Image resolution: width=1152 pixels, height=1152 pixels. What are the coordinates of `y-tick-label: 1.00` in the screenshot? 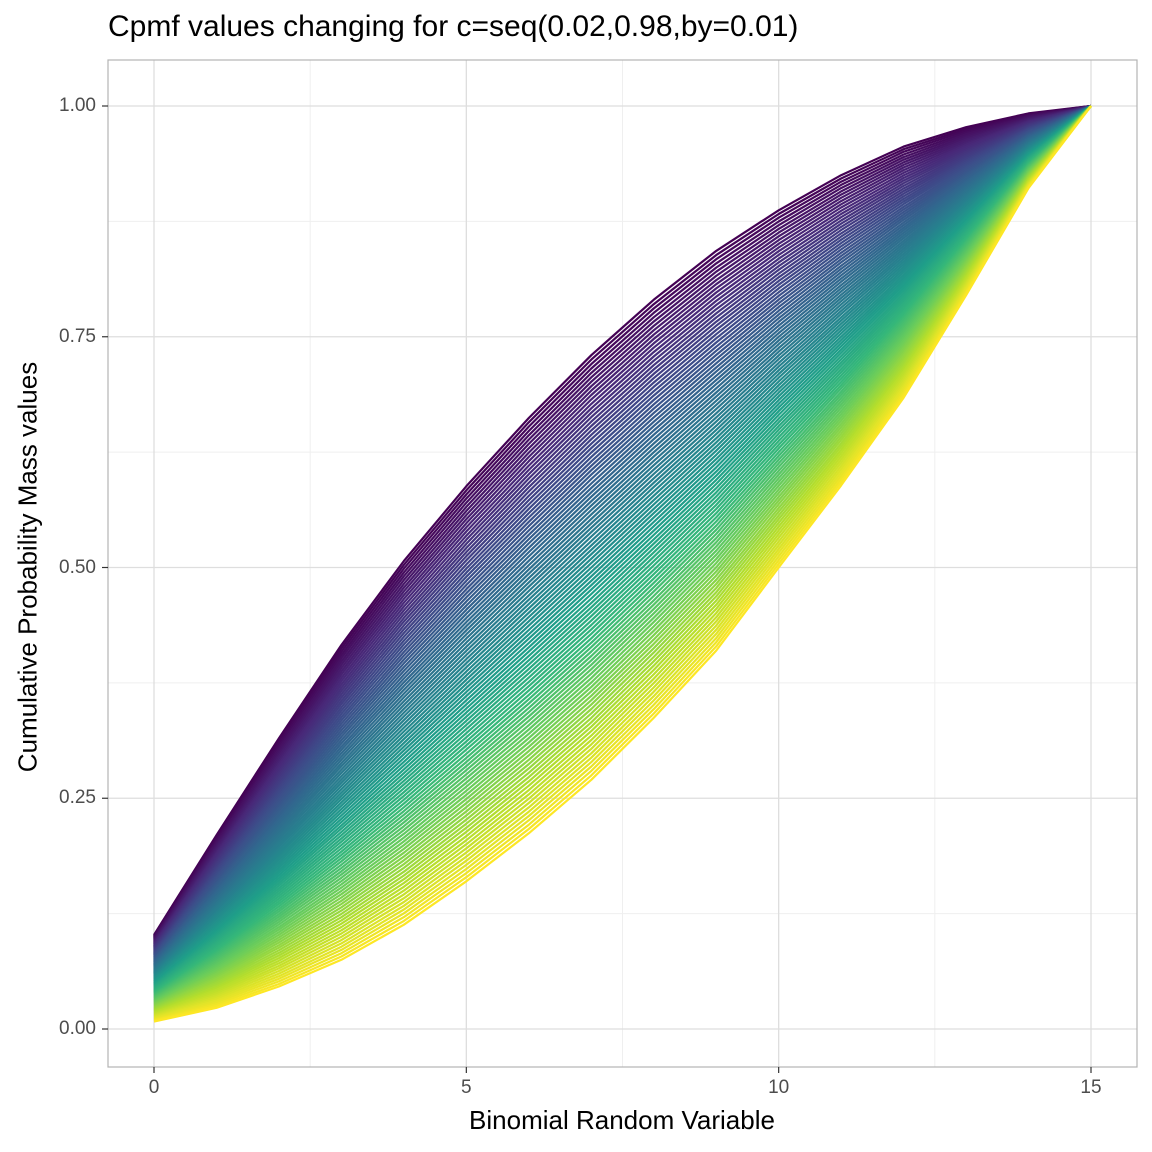 It's located at (77, 105).